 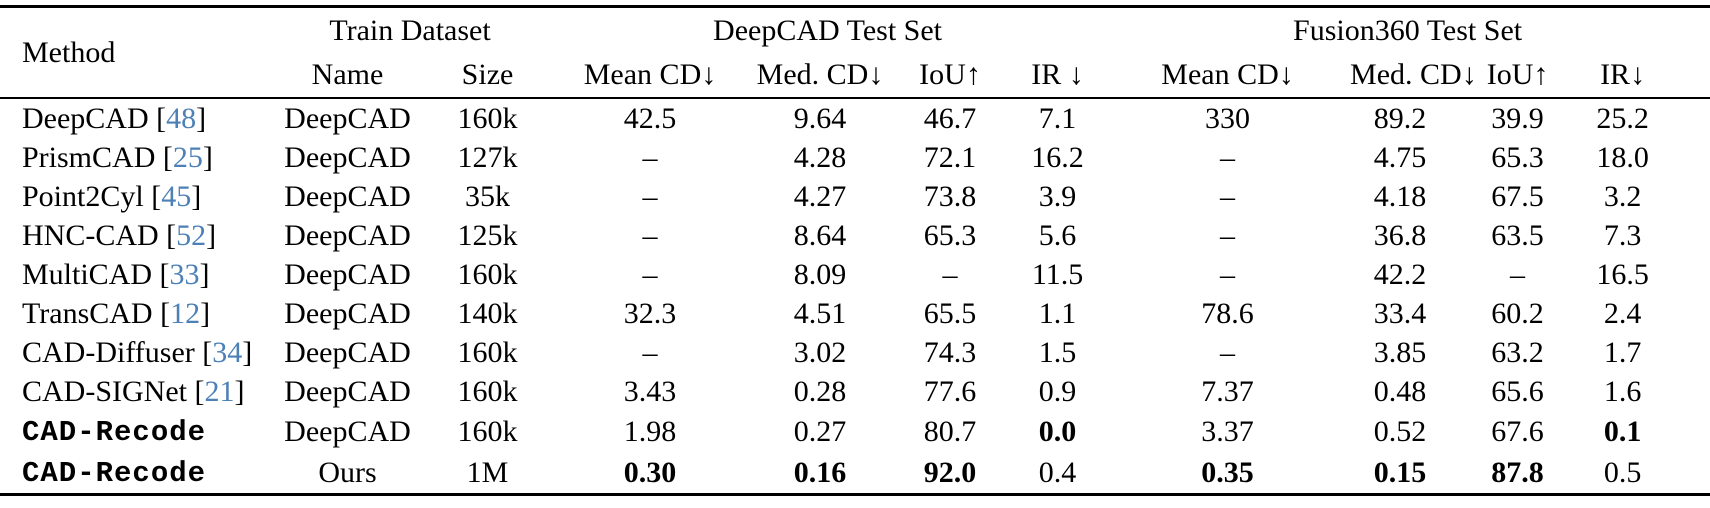 I want to click on cell-ir-fusion360: 18.0, so click(x=1622, y=157).